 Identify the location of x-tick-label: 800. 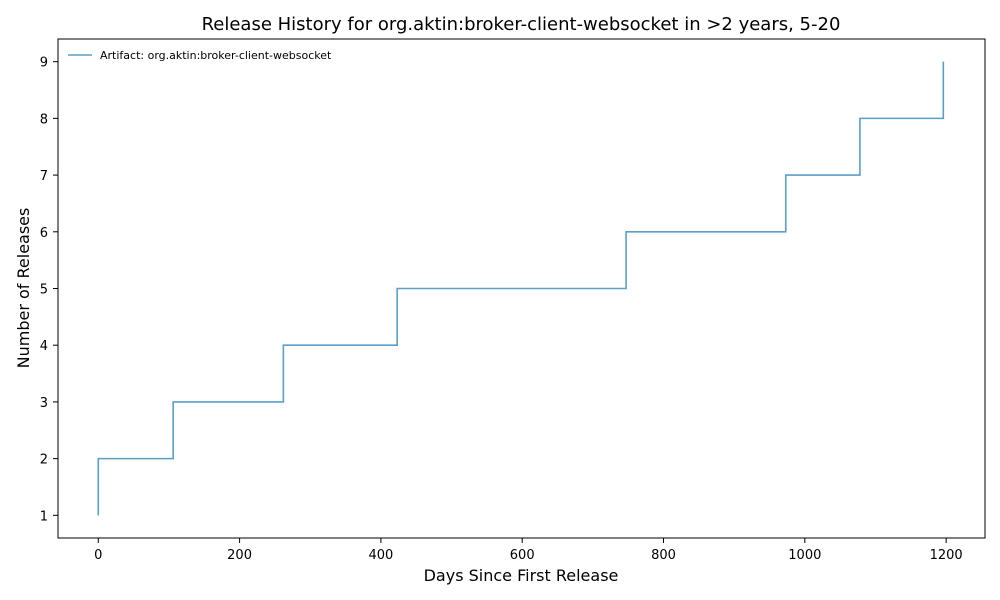
(663, 555).